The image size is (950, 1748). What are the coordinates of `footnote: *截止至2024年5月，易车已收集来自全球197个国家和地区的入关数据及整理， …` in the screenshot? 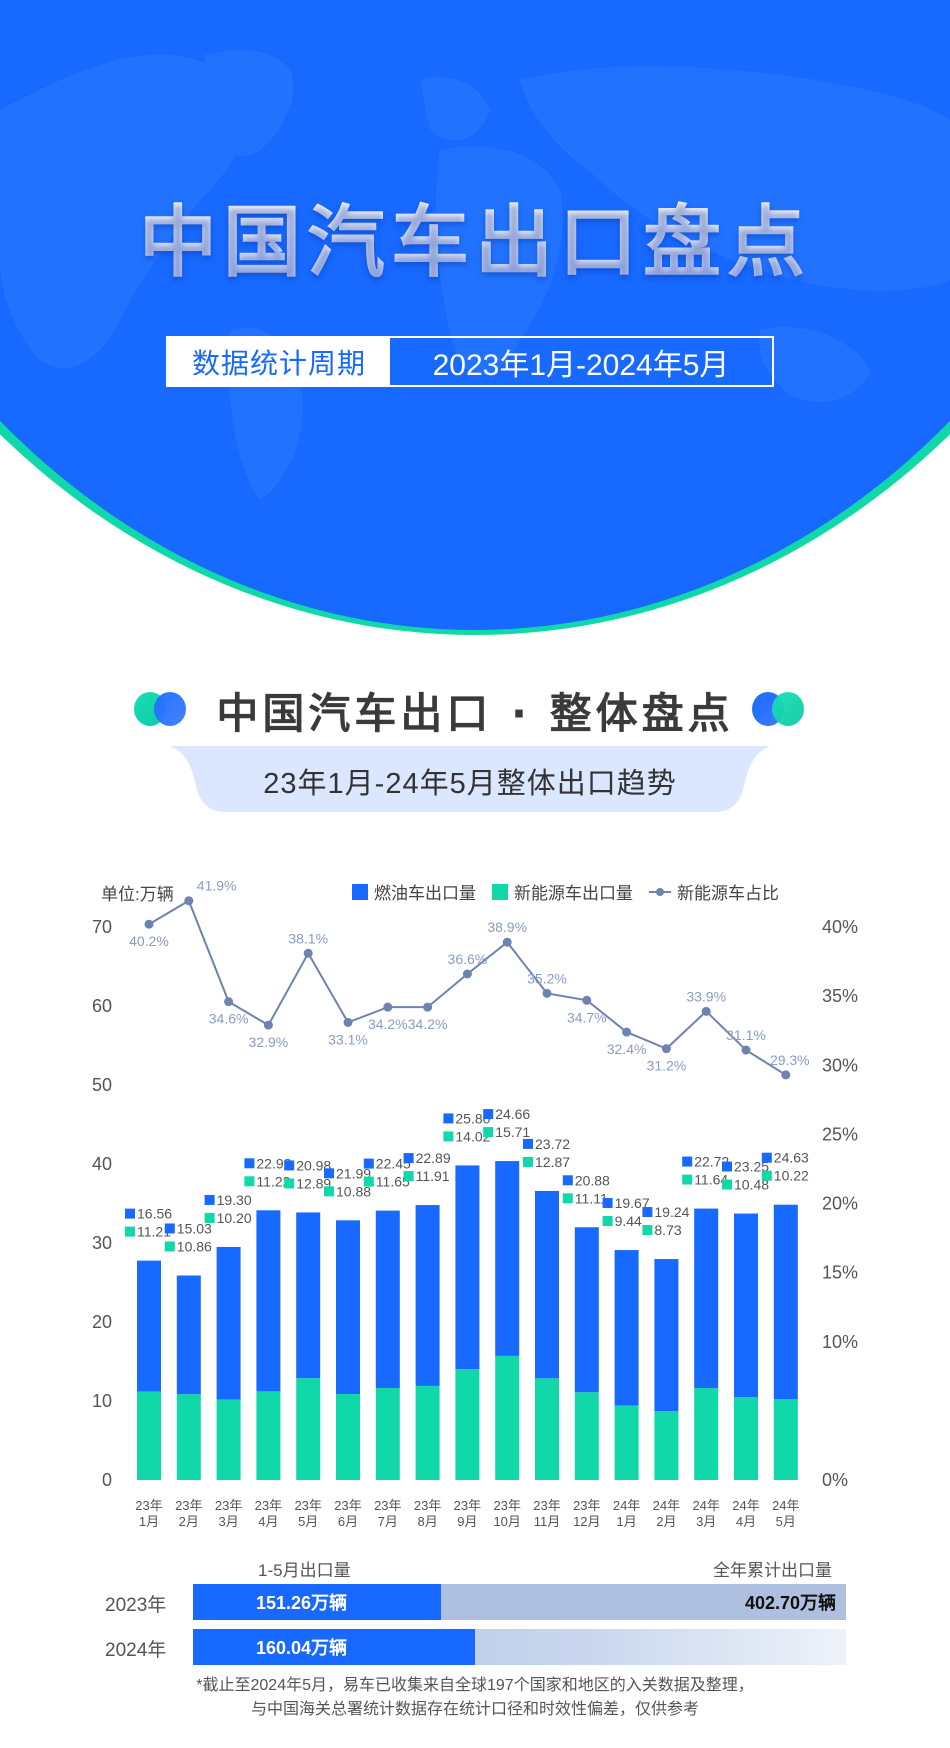 It's located at (475, 1698).